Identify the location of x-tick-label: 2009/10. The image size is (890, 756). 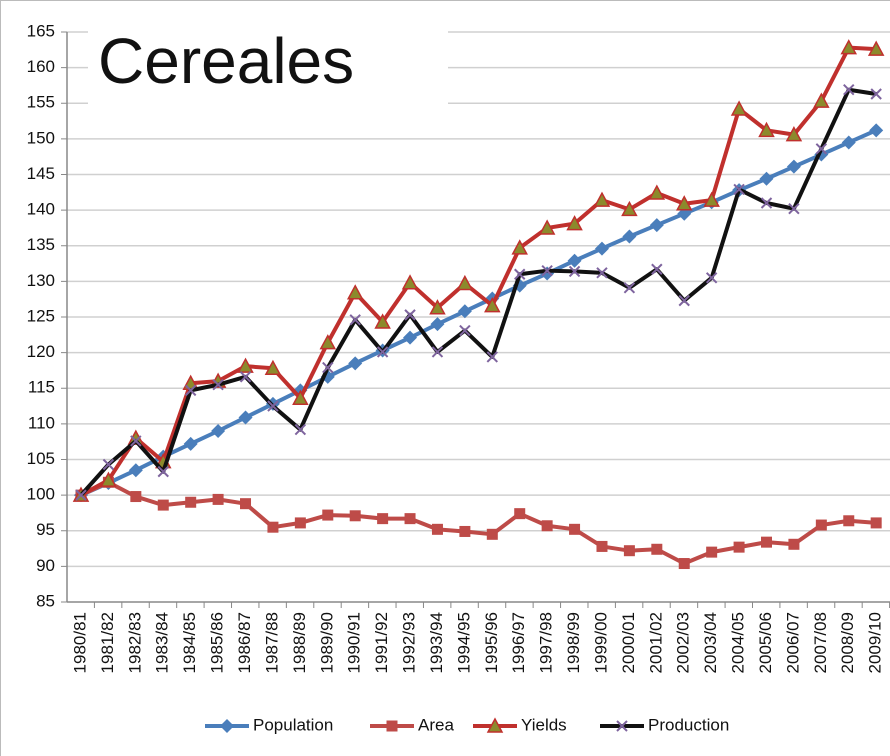
(875, 642).